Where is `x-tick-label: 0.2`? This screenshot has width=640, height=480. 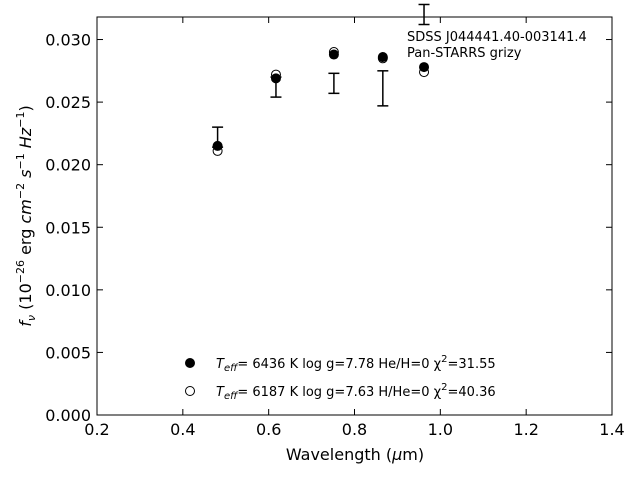 x-tick-label: 0.2 is located at coordinates (96, 429).